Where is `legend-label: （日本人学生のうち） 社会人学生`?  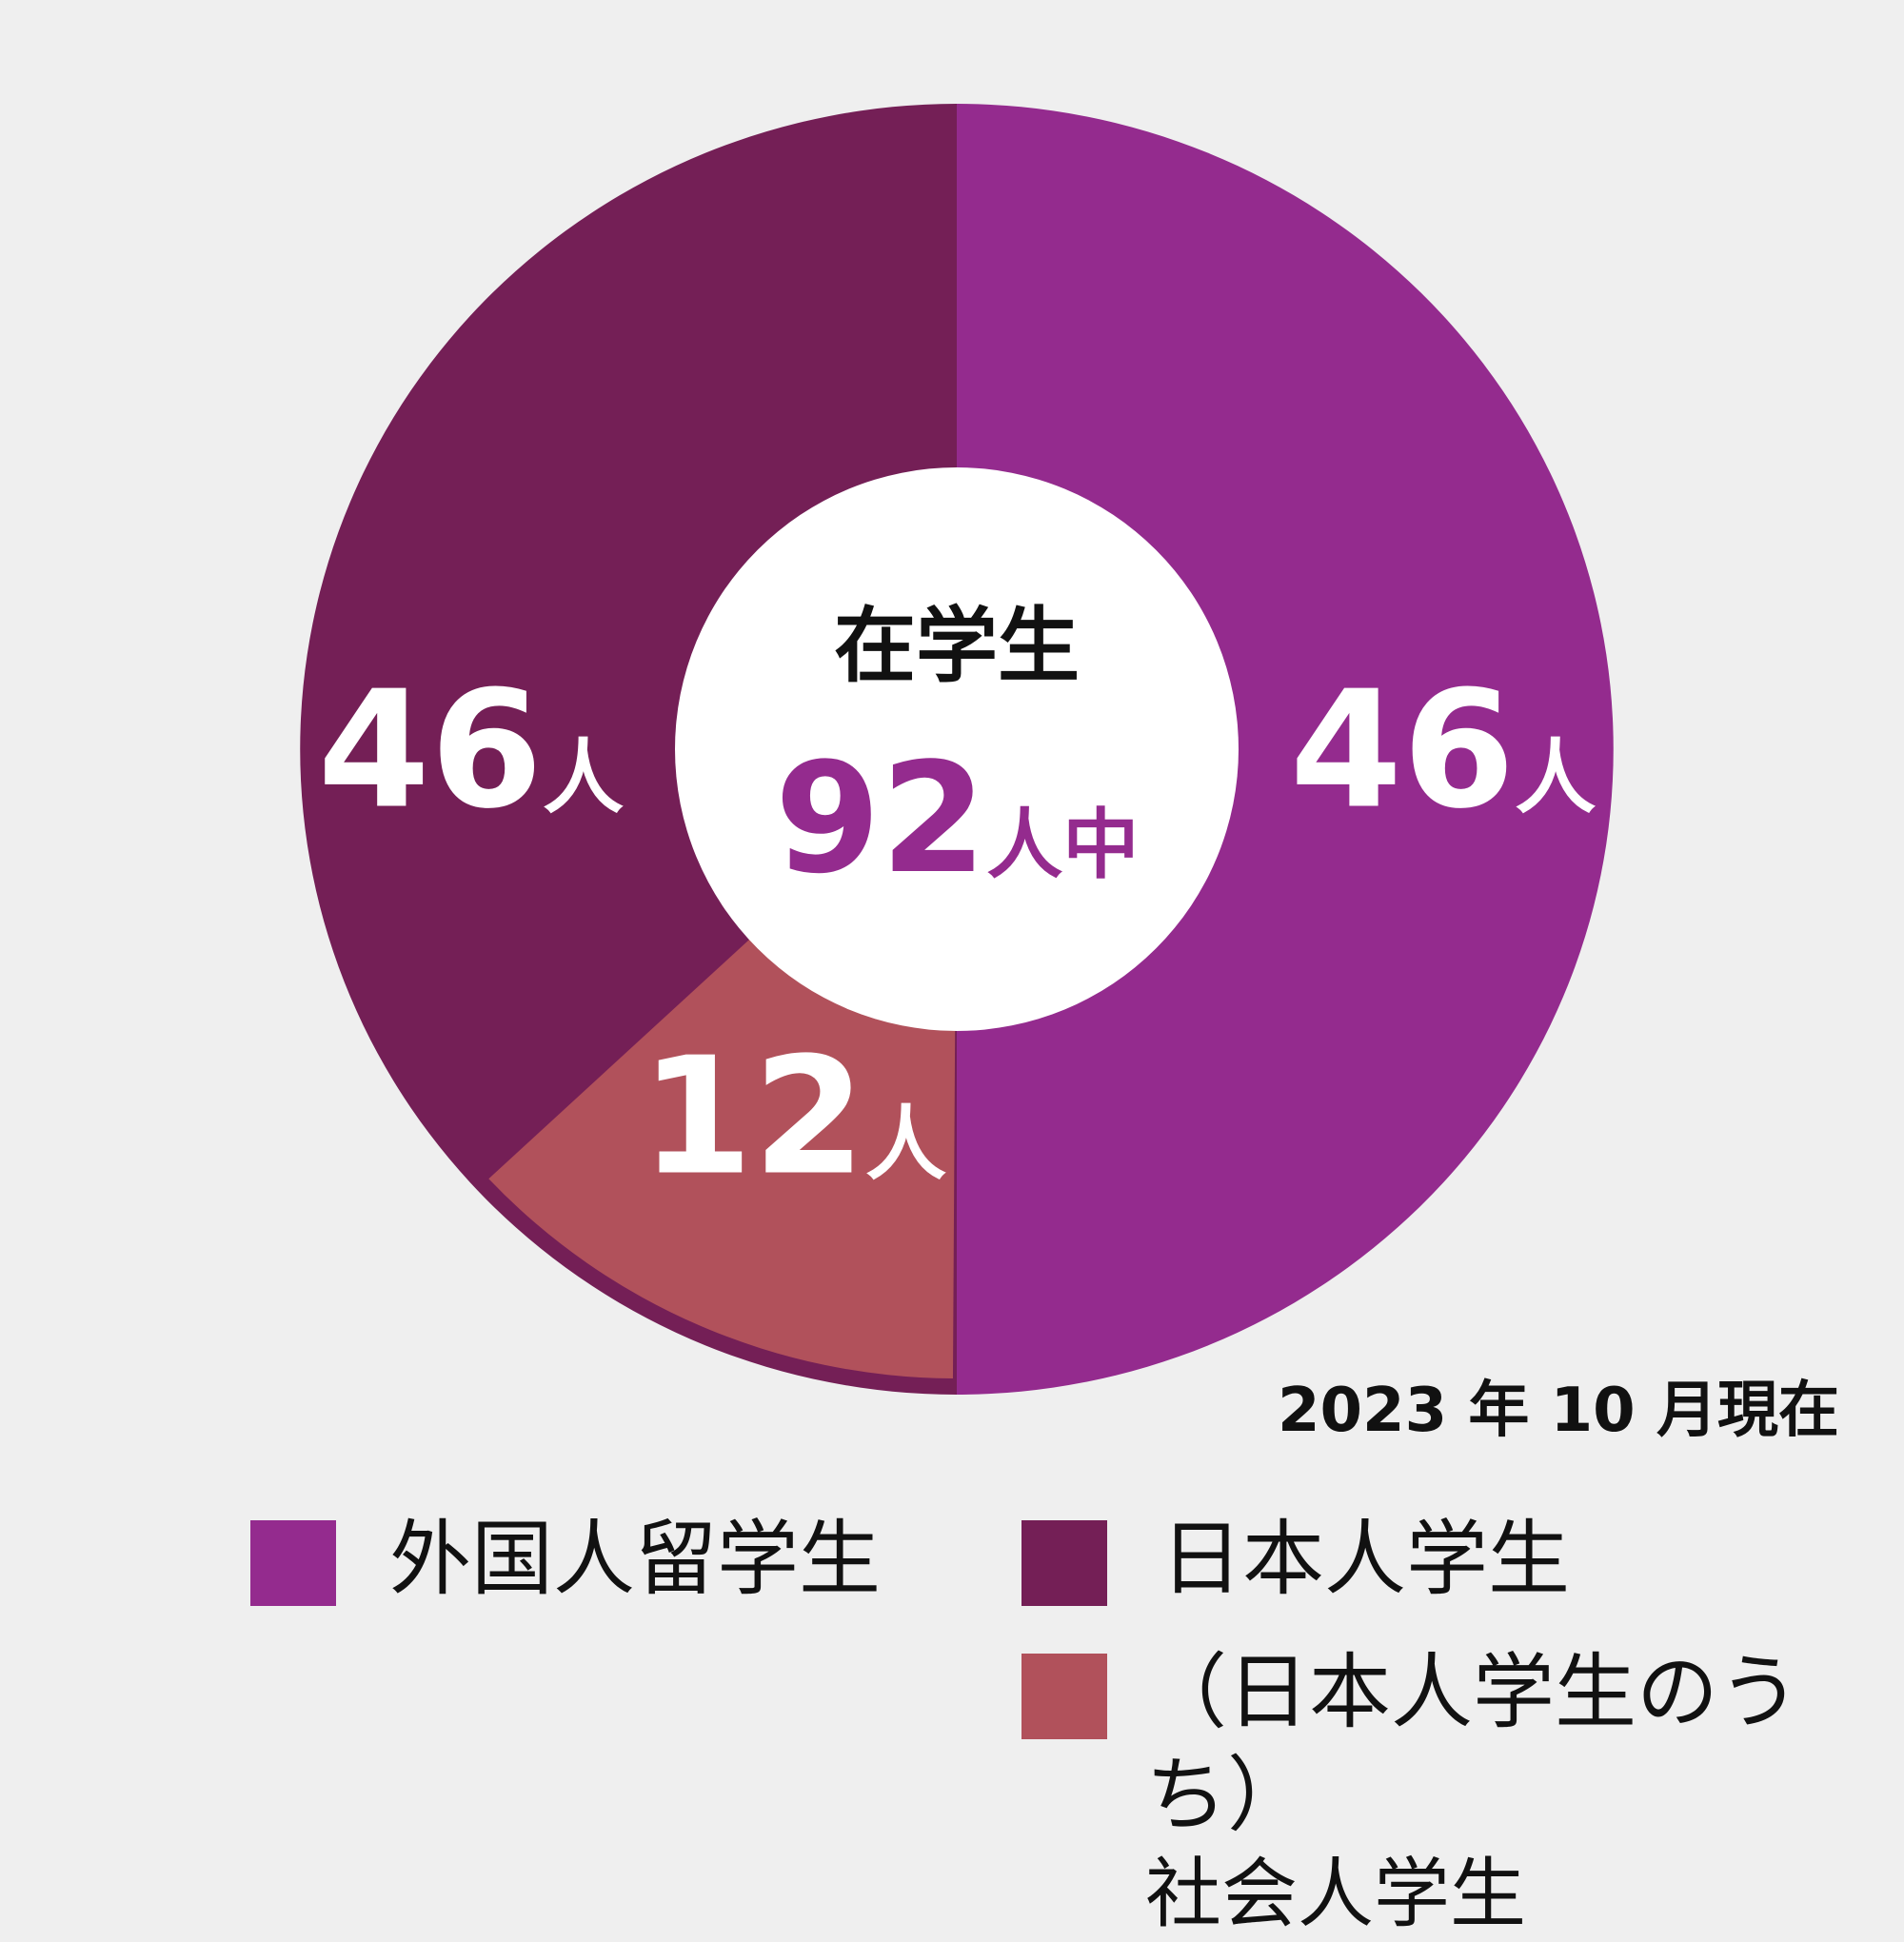
legend-label: （日本人学生のうち） 社会人学生 is located at coordinates (1524, 1792).